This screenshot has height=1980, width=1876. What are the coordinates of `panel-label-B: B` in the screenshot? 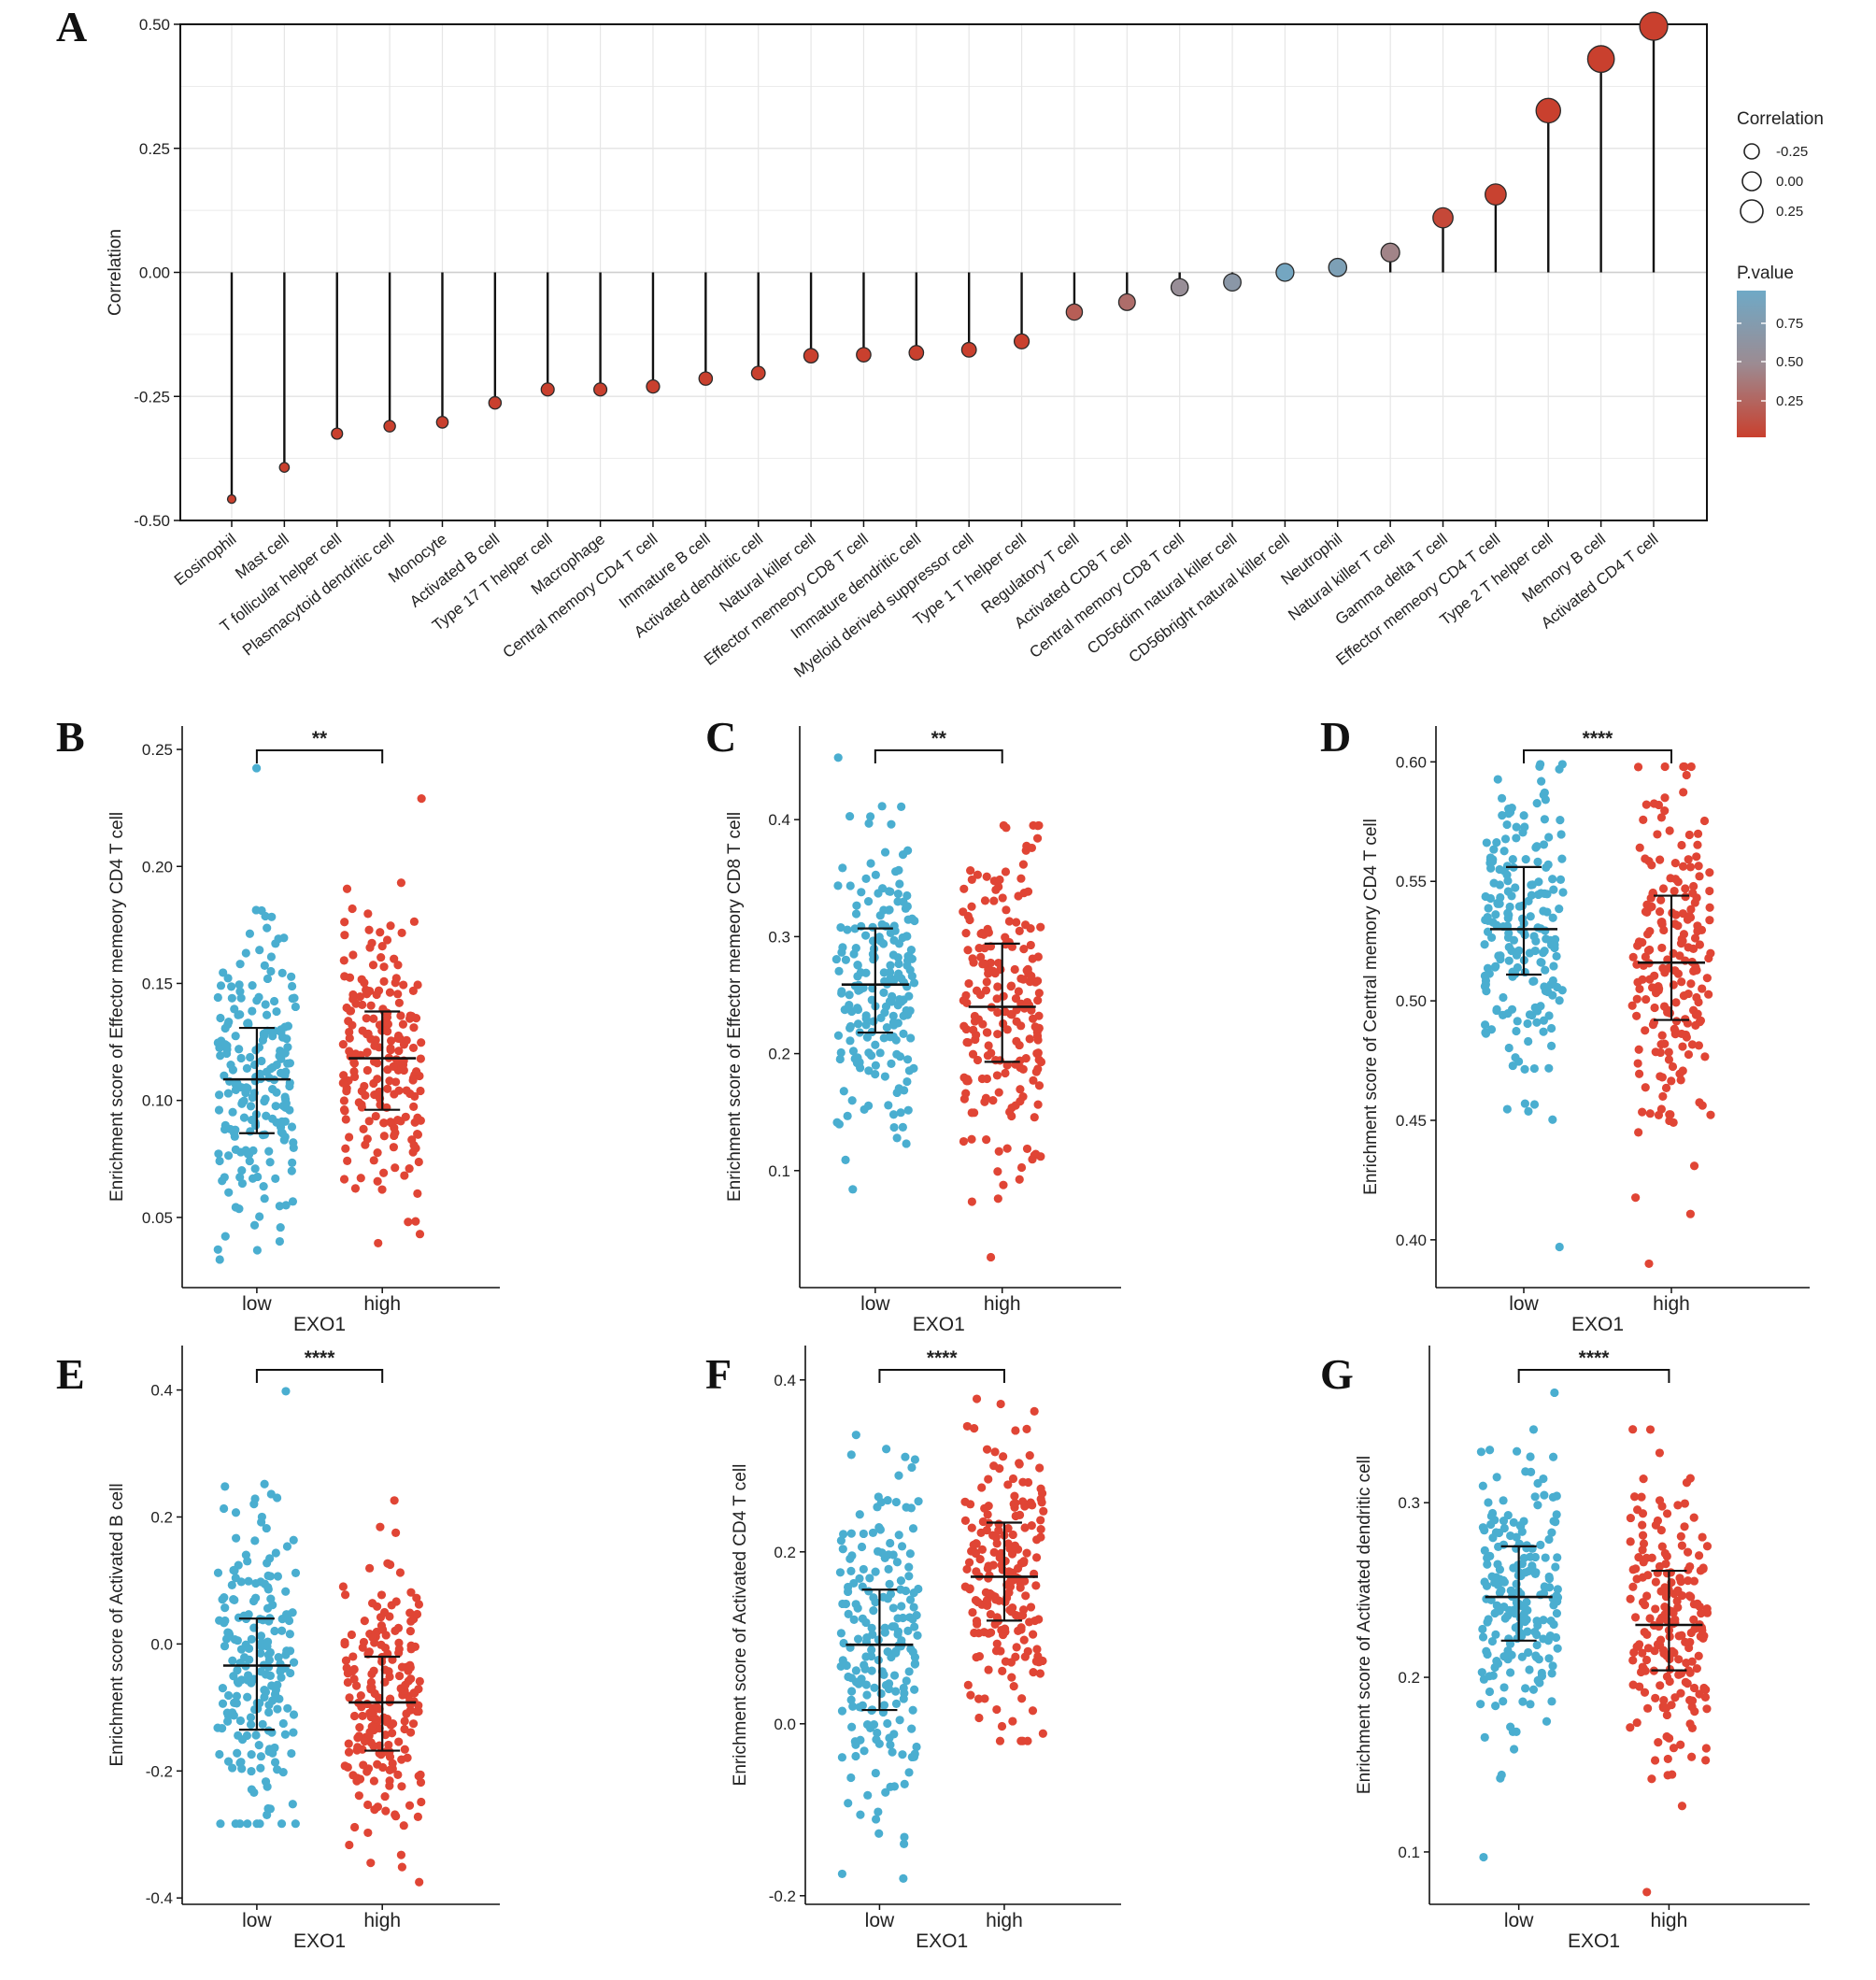 It's located at (71, 737).